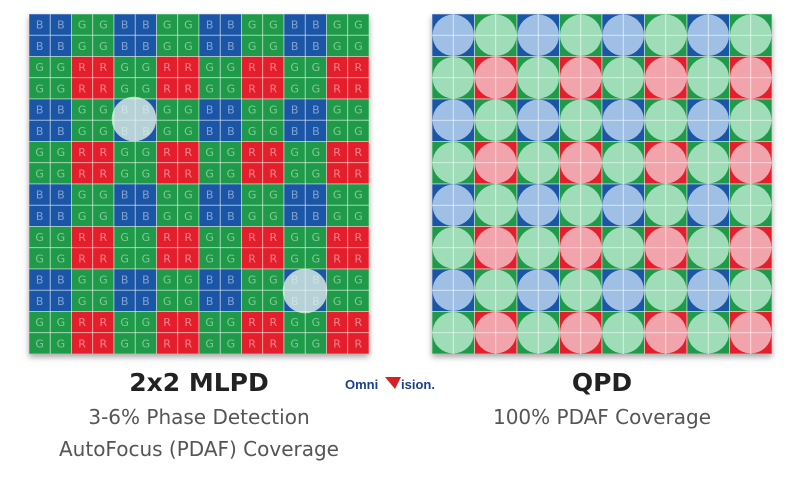  What do you see at coordinates (601, 417) in the screenshot?
I see `qpd-subtitle: 100% PDAF Coverage` at bounding box center [601, 417].